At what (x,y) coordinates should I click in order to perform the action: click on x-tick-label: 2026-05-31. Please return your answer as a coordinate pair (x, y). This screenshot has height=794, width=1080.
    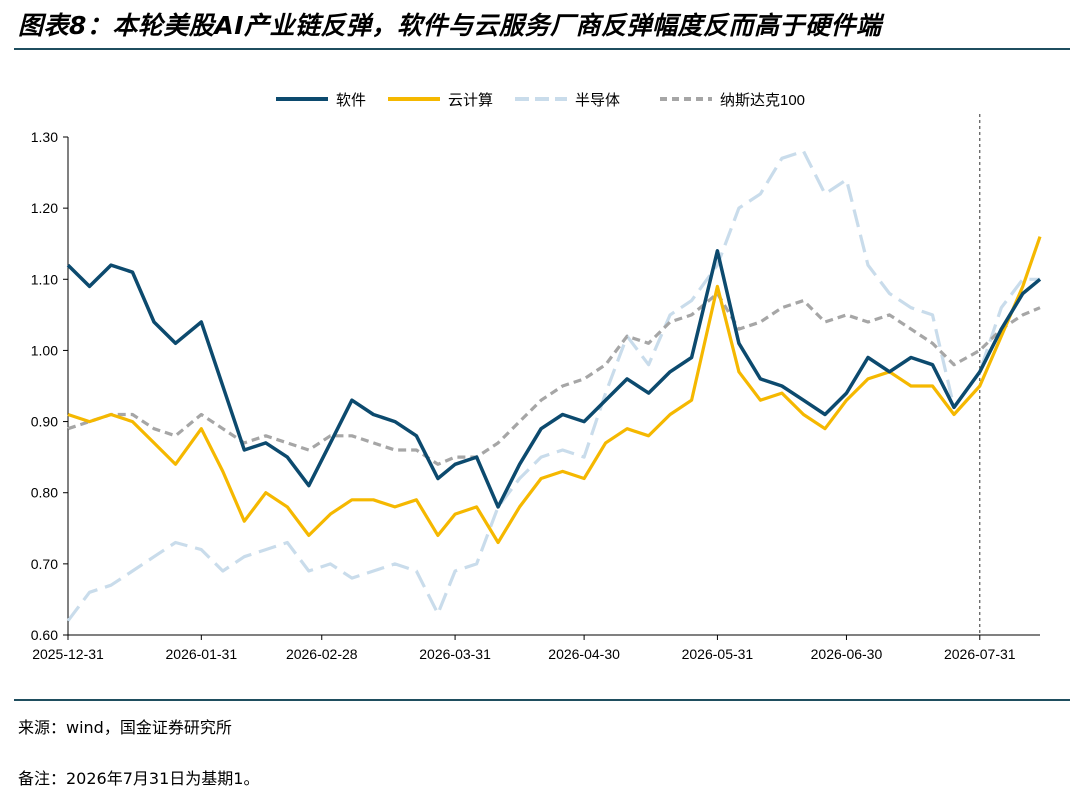
    Looking at the image, I should click on (718, 654).